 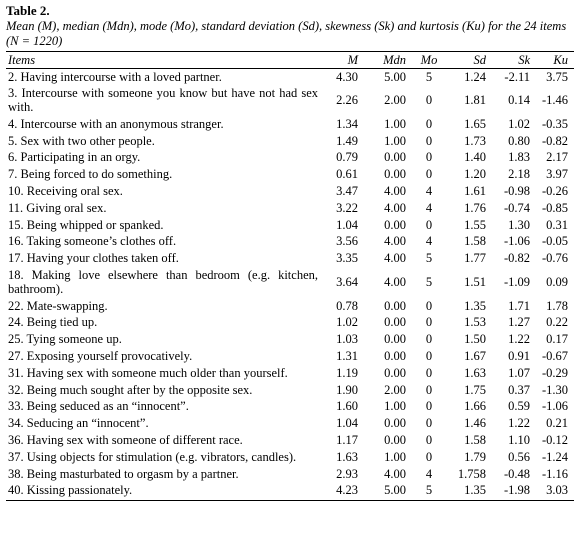 I want to click on value-cell: 1.30, so click(x=519, y=224).